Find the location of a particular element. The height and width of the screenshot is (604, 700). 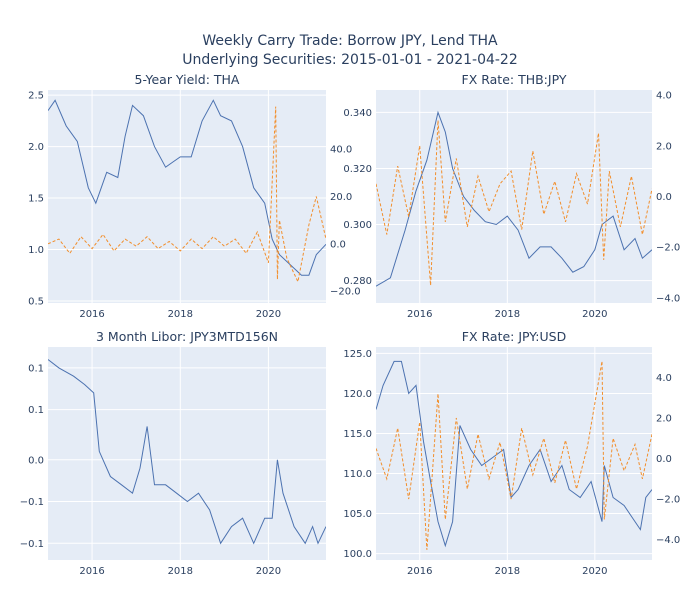

y-tick-label: 0.320 is located at coordinates (357, 169).